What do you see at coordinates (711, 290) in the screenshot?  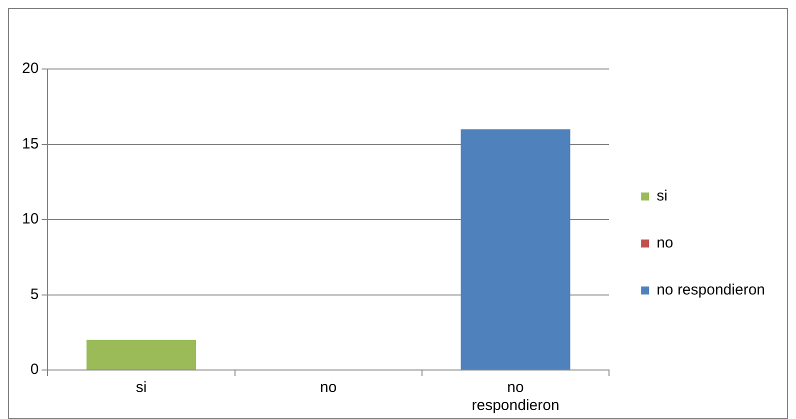 I see `legend-label: no respondieron` at bounding box center [711, 290].